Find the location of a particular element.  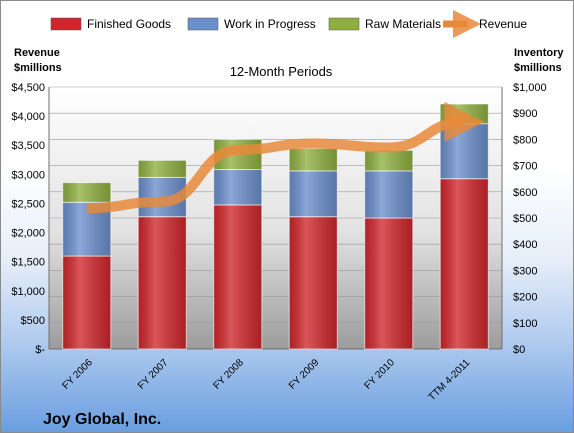

right-tick-label: $700 is located at coordinates (525, 167).